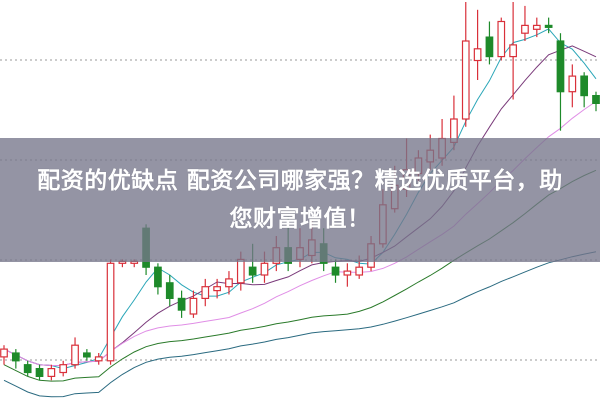  I want to click on banner-line-1: 配资的优缺点 配资公司哪家强？精选优质平台，助, so click(300, 181).